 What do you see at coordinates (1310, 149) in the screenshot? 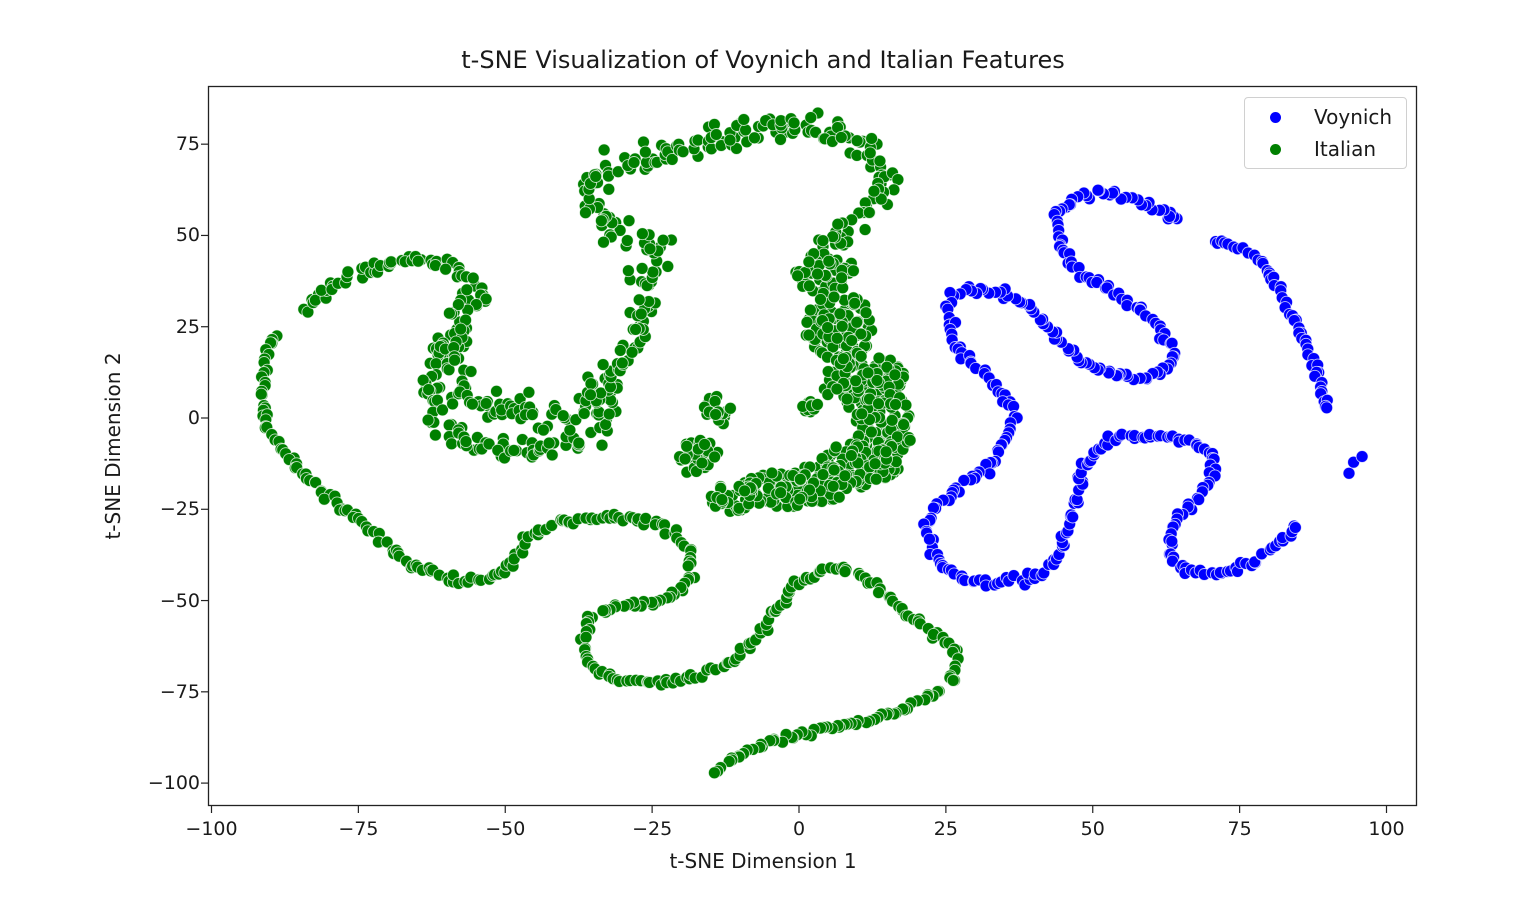
I see `legend-item-italian: Italian` at bounding box center [1310, 149].